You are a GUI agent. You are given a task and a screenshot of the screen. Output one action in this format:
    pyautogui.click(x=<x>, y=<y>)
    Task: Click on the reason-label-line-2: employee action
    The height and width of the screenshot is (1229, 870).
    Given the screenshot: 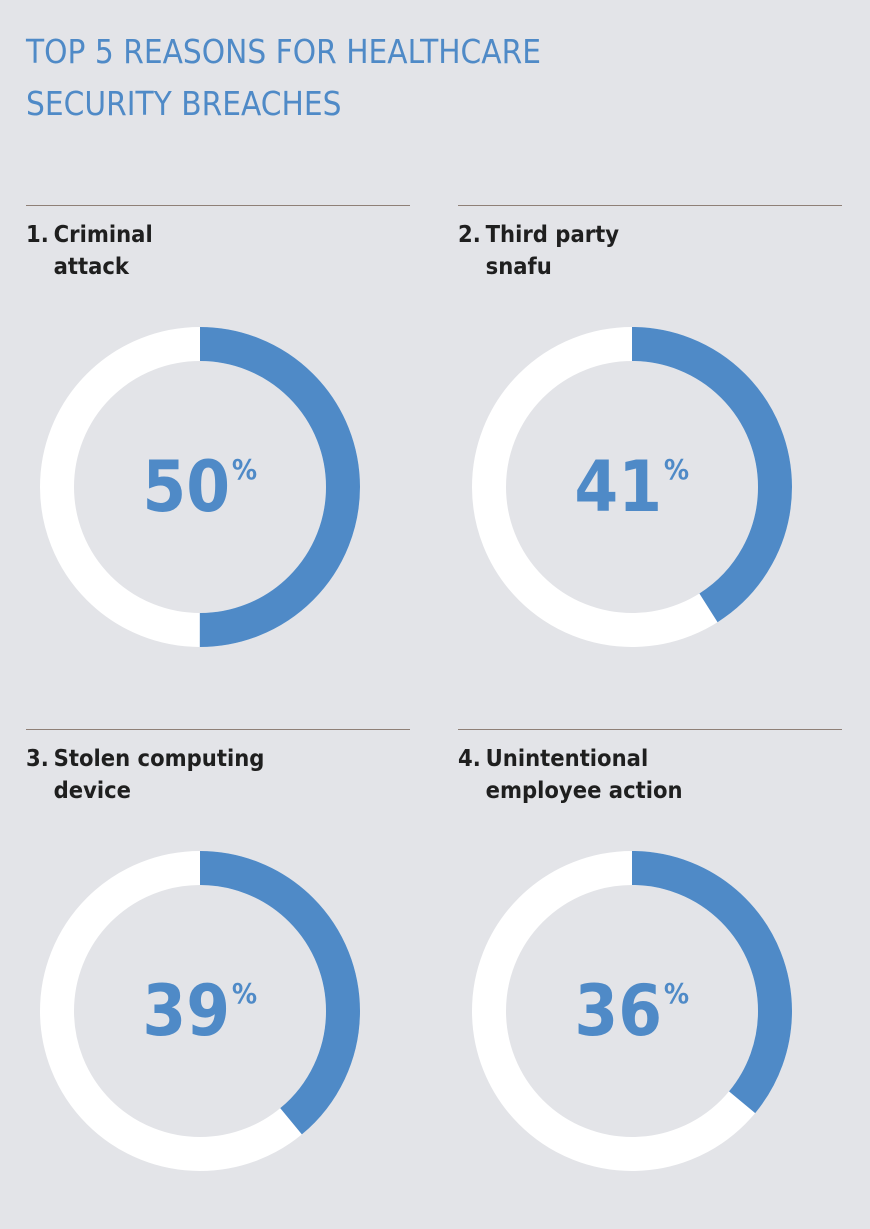 What is the action you would take?
    pyautogui.click(x=584, y=791)
    